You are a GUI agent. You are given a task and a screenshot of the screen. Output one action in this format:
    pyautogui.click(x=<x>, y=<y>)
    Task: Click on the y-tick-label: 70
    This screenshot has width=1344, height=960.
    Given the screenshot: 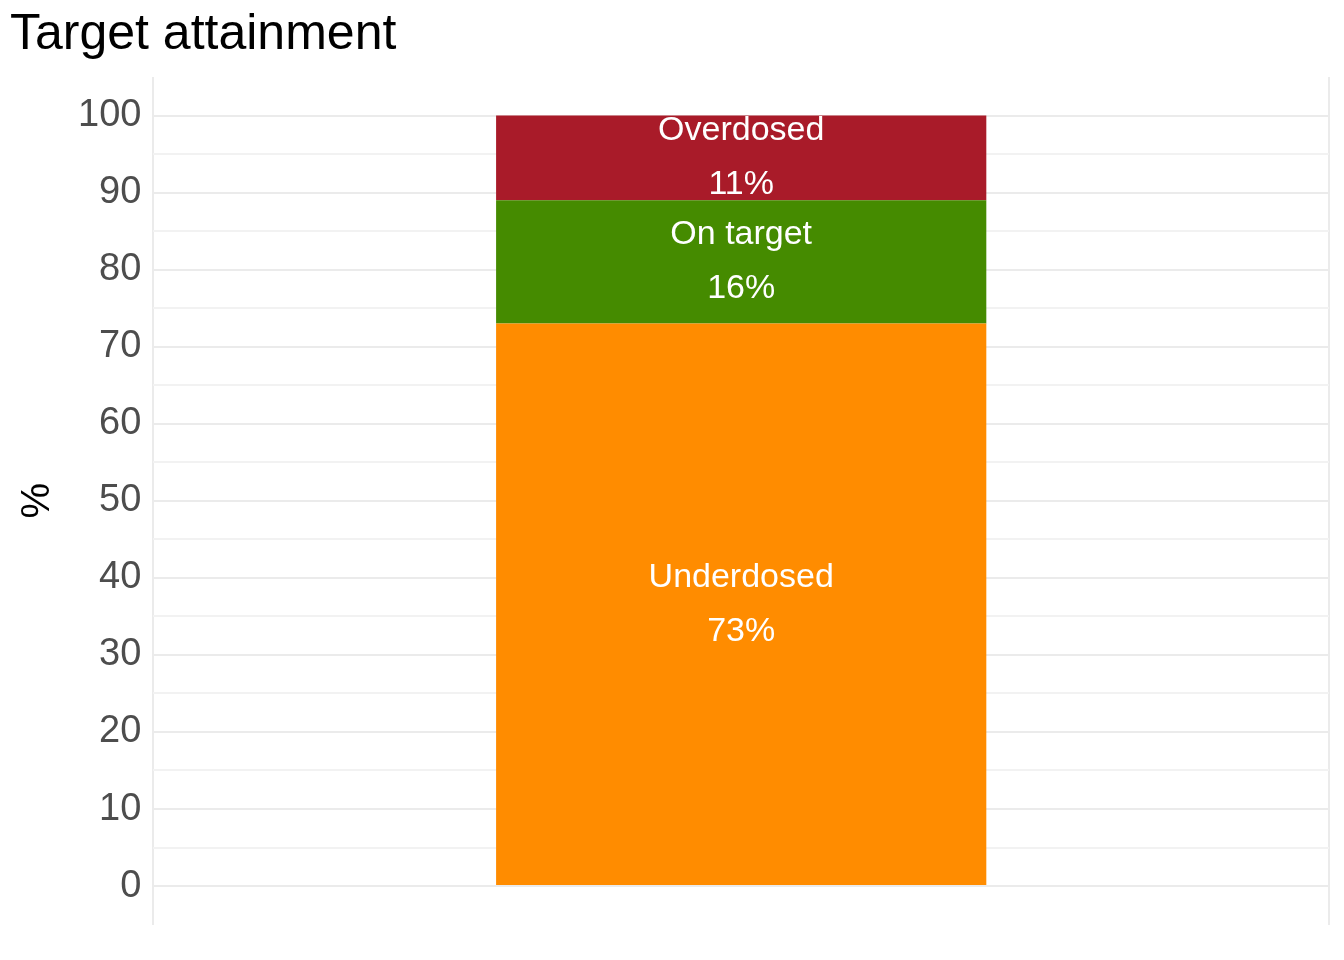 What is the action you would take?
    pyautogui.click(x=120, y=344)
    